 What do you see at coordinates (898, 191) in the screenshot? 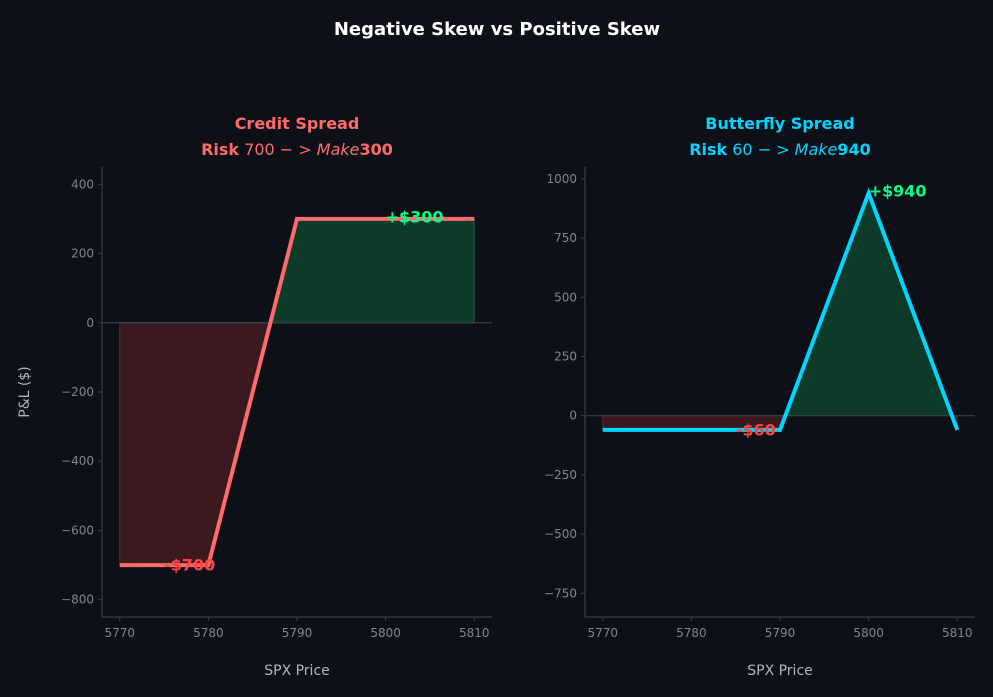
I see `profit-annotation: +$940` at bounding box center [898, 191].